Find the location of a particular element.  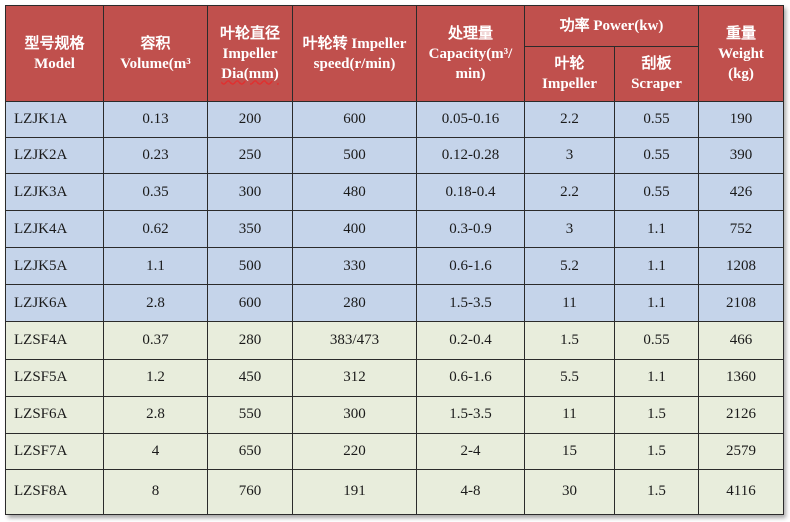

impeller-speed-cell: 330 is located at coordinates (354, 266).